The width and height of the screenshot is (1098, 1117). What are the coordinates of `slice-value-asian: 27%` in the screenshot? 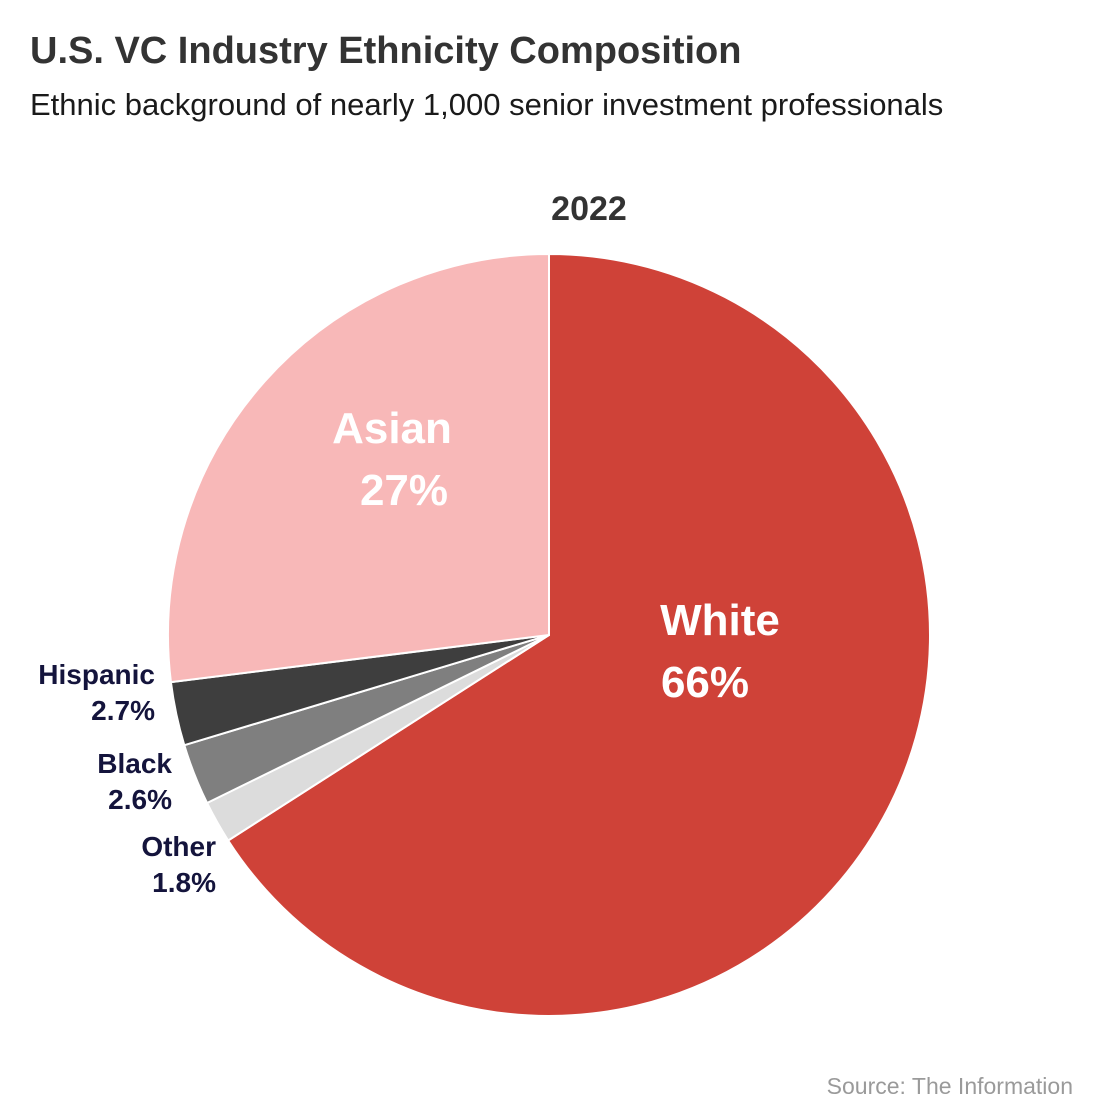 It's located at (404, 490).